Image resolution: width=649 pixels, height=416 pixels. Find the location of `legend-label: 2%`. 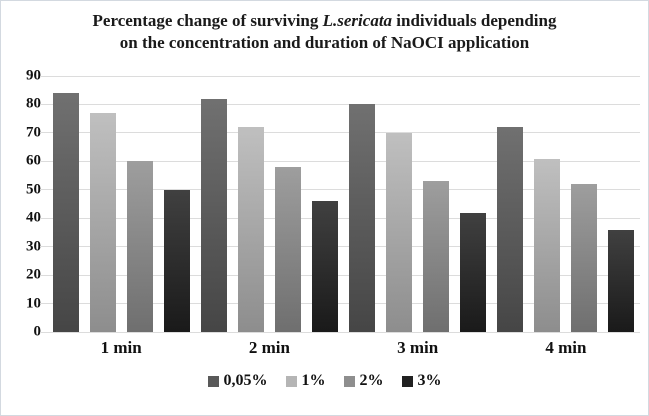

legend-label: 2% is located at coordinates (371, 380).